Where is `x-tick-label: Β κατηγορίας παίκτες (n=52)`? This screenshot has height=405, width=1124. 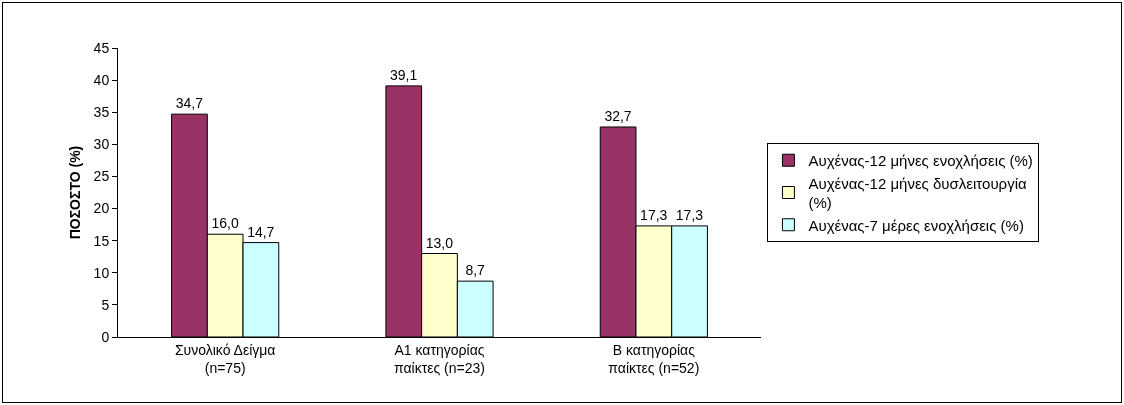
x-tick-label: Β κατηγορίας παίκτες (n=52) is located at coordinates (654, 358).